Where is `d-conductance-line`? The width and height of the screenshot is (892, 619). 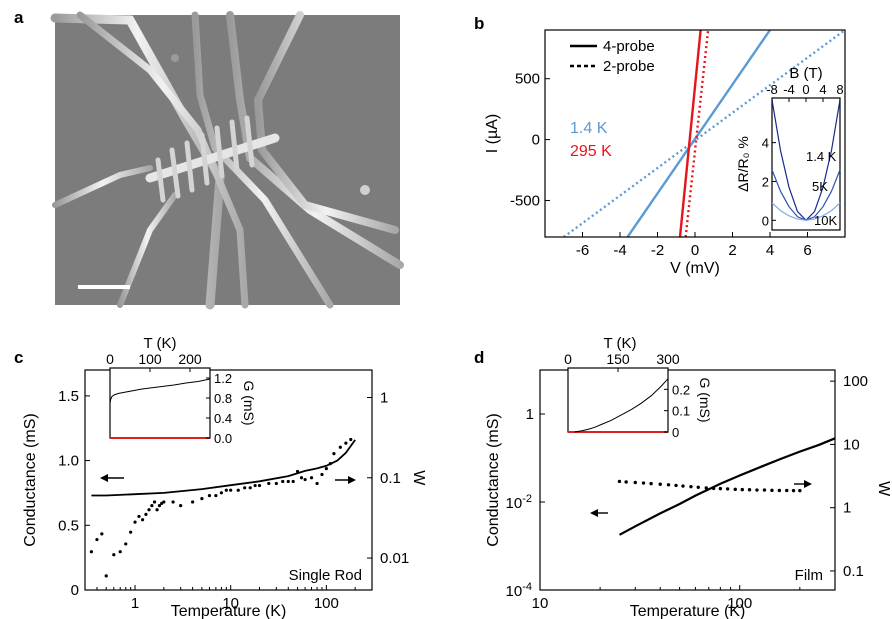 d-conductance-line is located at coordinates (727, 486).